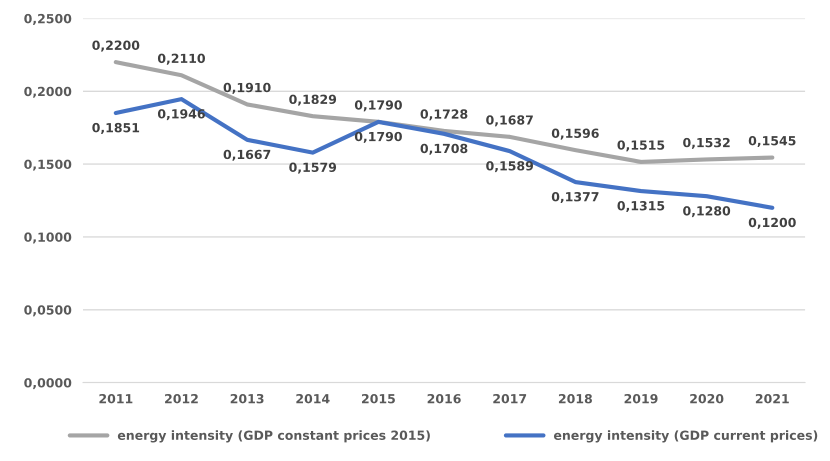  What do you see at coordinates (48, 19) in the screenshot?
I see `y-tick-label: 0,2500` at bounding box center [48, 19].